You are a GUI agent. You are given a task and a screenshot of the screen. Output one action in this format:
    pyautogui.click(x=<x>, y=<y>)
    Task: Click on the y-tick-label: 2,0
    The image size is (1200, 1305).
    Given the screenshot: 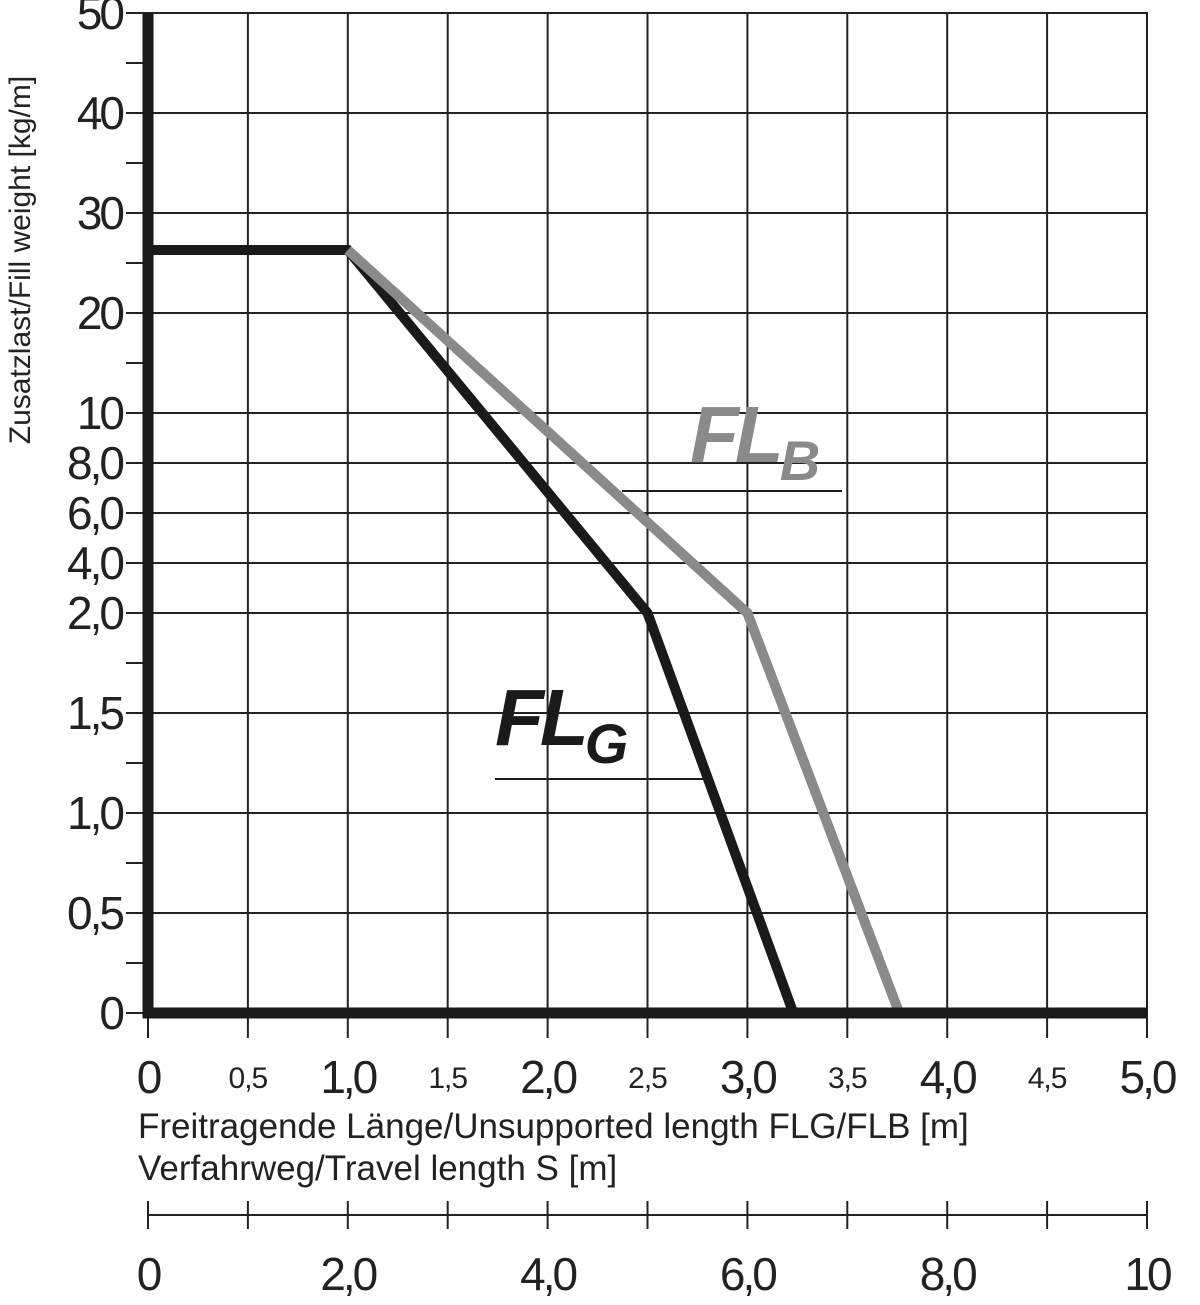 What is the action you would take?
    pyautogui.click(x=95, y=613)
    